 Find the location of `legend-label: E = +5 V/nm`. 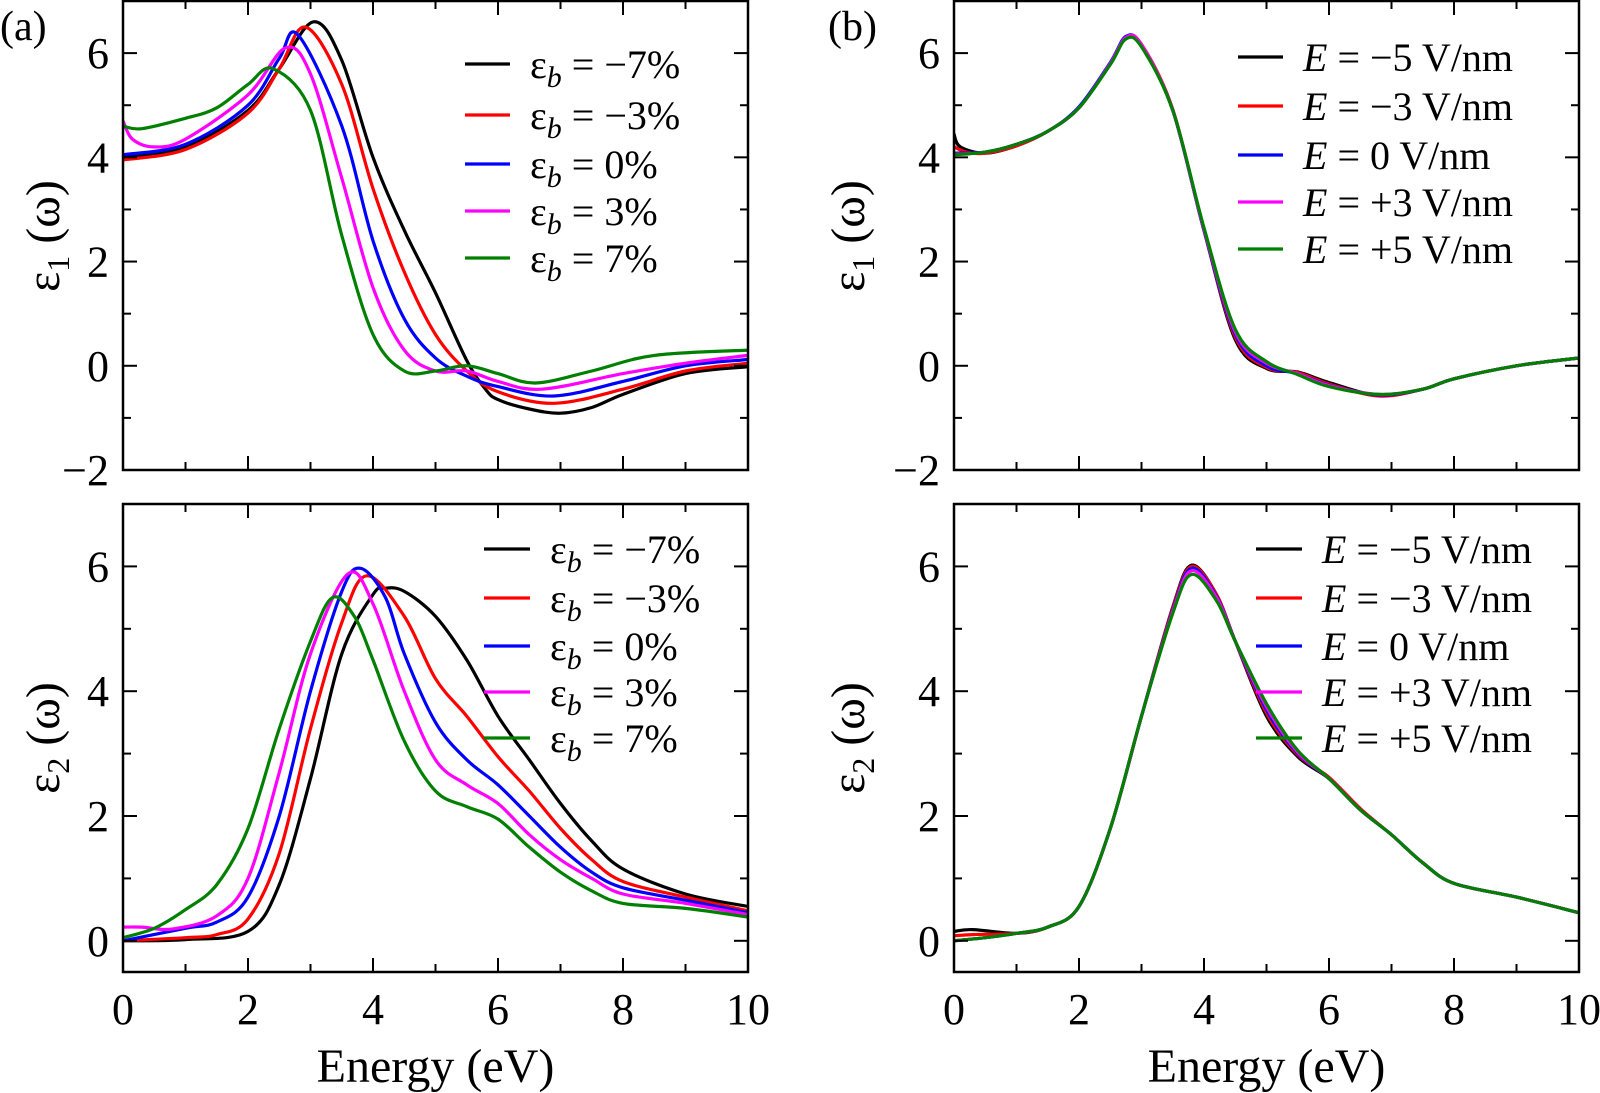

legend-label: E = +5 V/nm is located at coordinates (1407, 249).